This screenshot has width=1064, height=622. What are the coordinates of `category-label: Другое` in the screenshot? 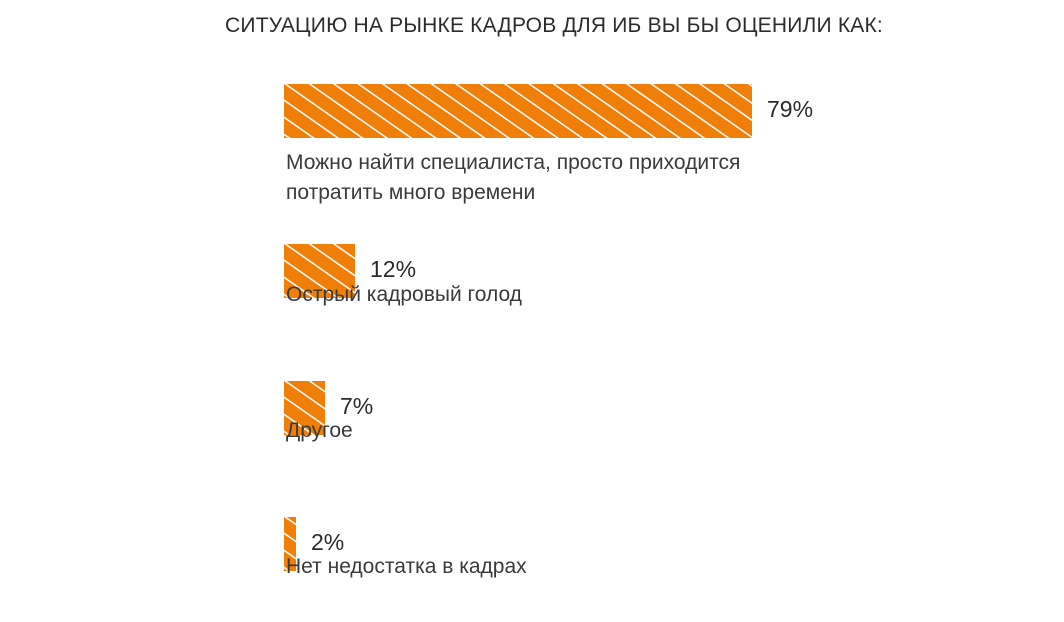 It's located at (319, 430).